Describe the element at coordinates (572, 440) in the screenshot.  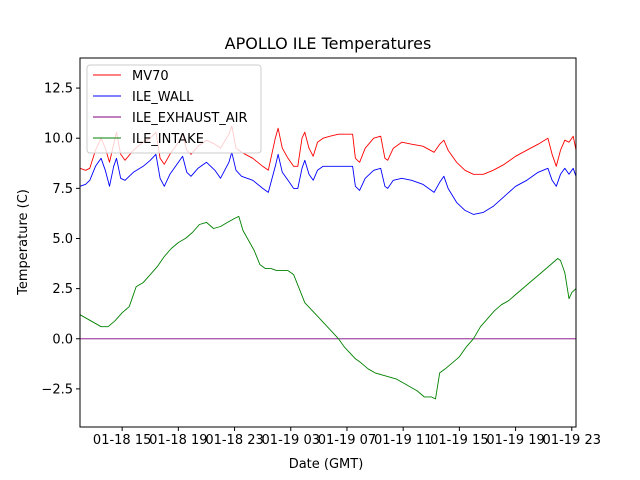
I see `x-tick-label: 01-19 23` at that location.